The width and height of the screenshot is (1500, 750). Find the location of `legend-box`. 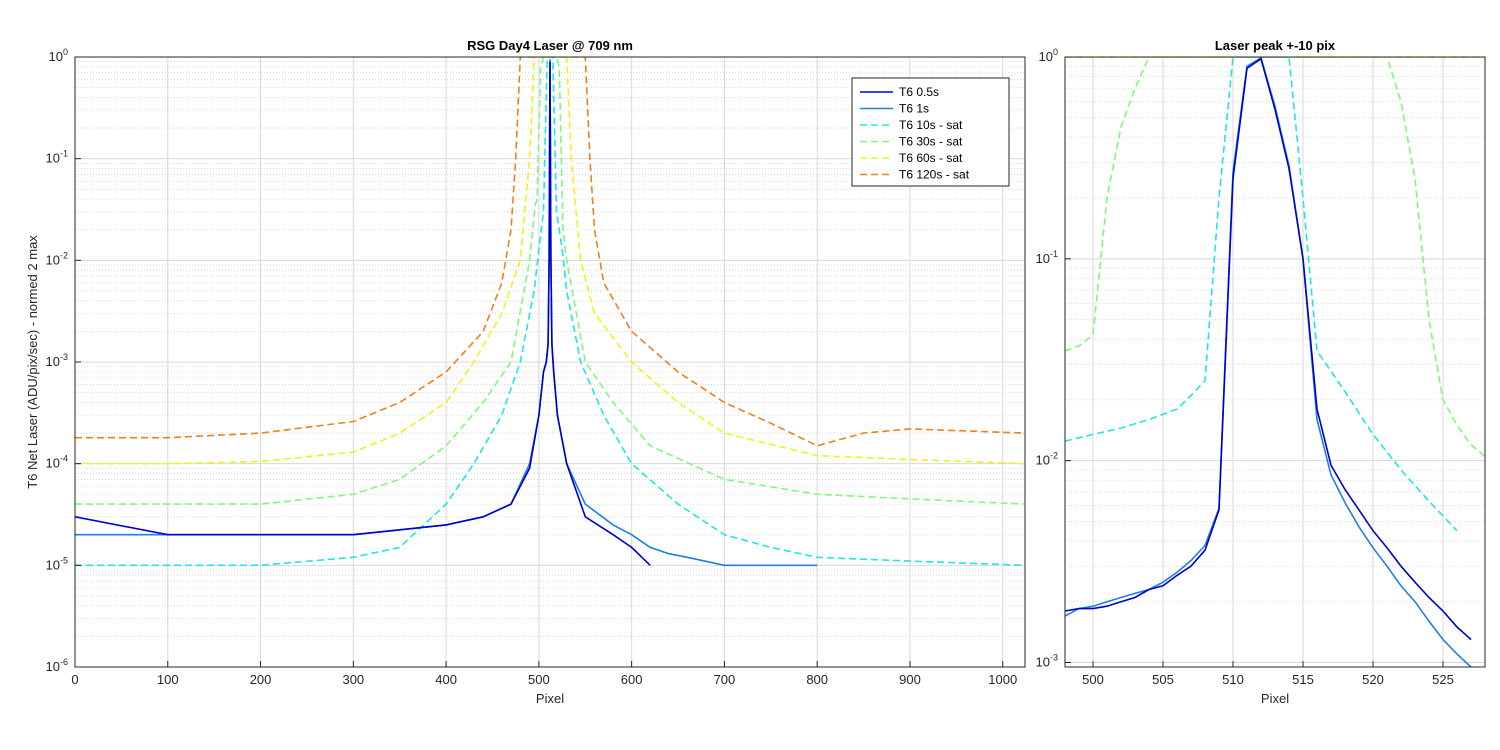

legend-box is located at coordinates (930, 132).